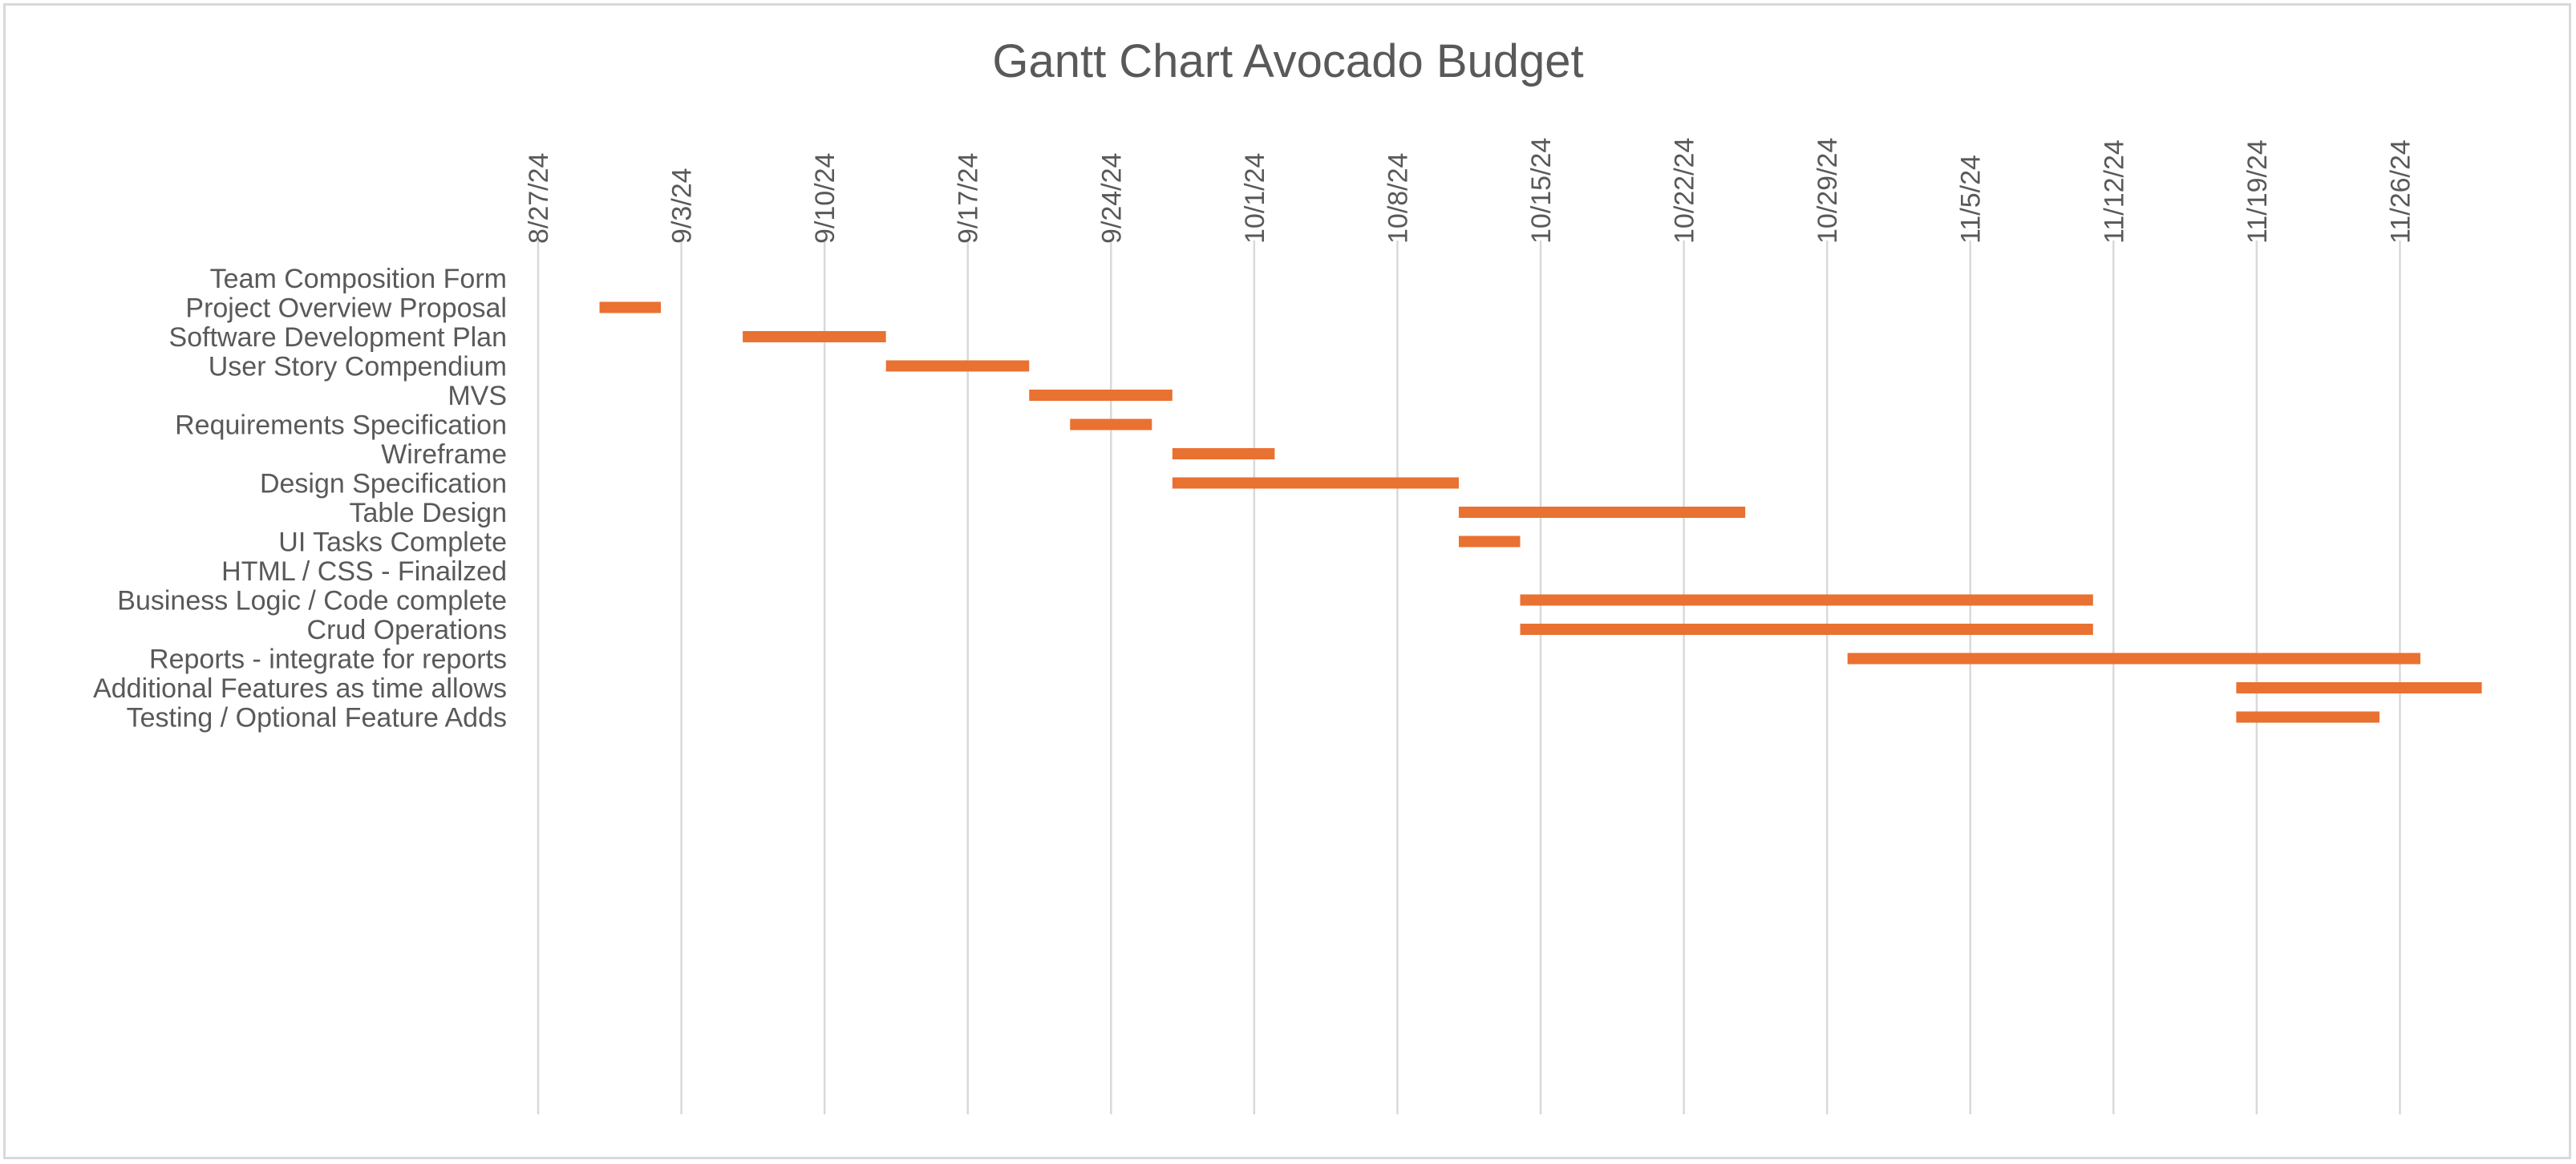 The image size is (2576, 1164). I want to click on task-label: Crud Operations, so click(407, 630).